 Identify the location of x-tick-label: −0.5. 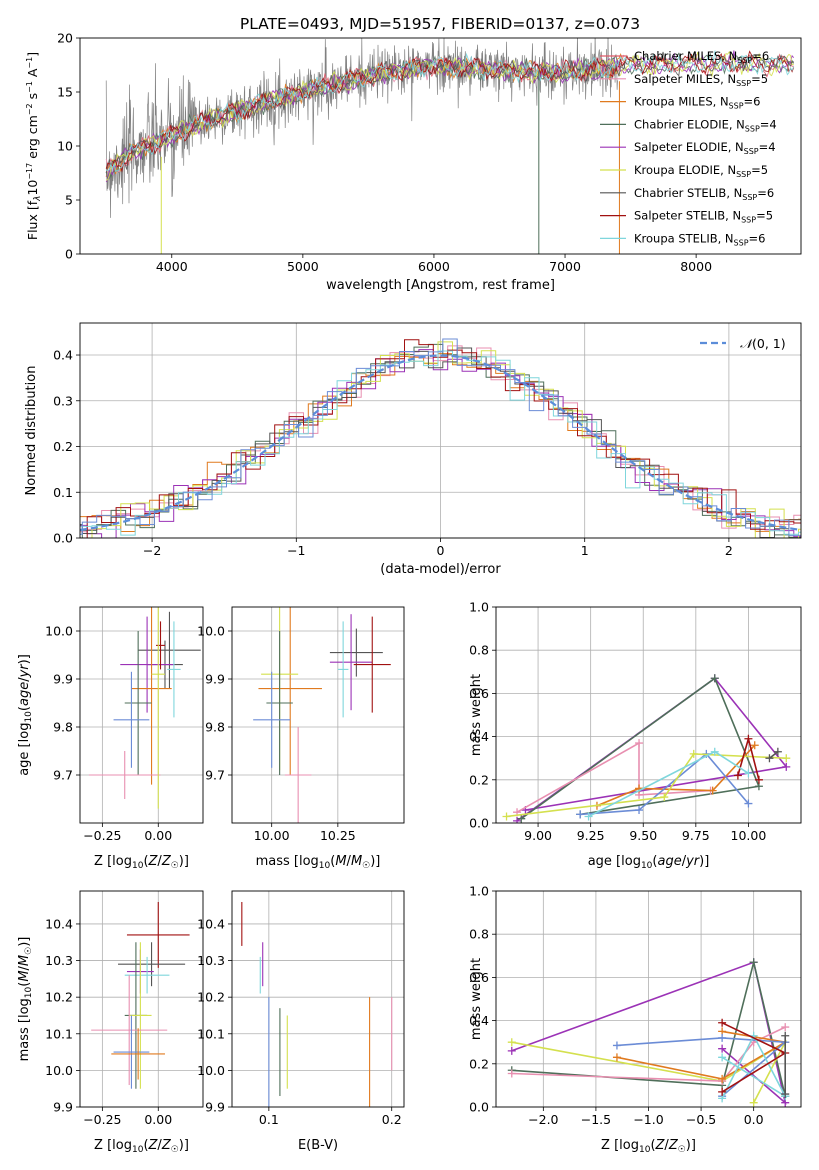
(701, 1119).